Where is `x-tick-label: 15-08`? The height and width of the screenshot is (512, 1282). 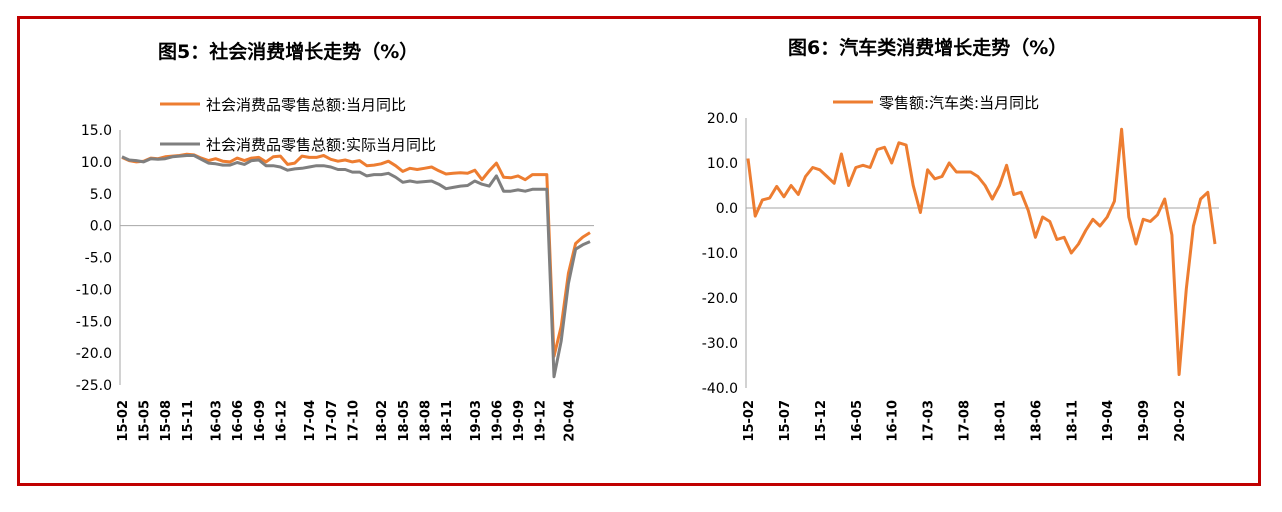
x-tick-label: 15-08 is located at coordinates (166, 421).